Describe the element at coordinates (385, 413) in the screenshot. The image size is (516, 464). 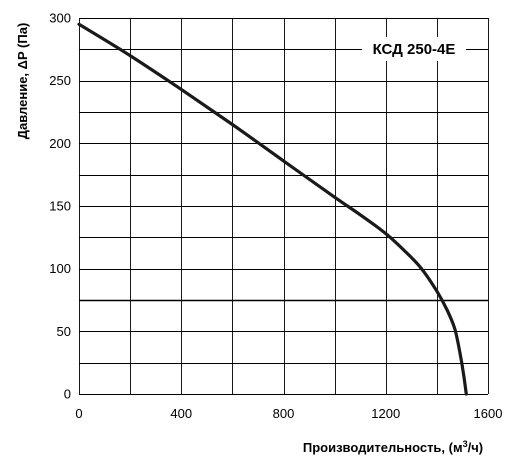
I see `x-tick-label: 1200` at that location.